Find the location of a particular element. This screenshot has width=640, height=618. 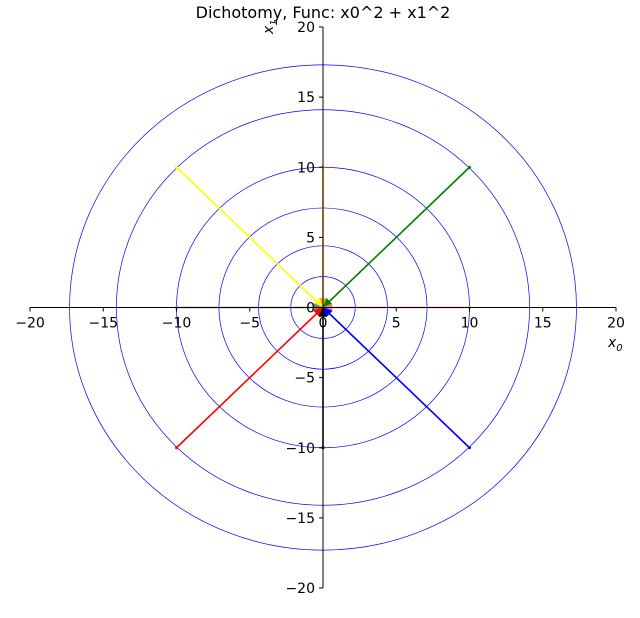

y-tick-label: −10 is located at coordinates (300, 449).